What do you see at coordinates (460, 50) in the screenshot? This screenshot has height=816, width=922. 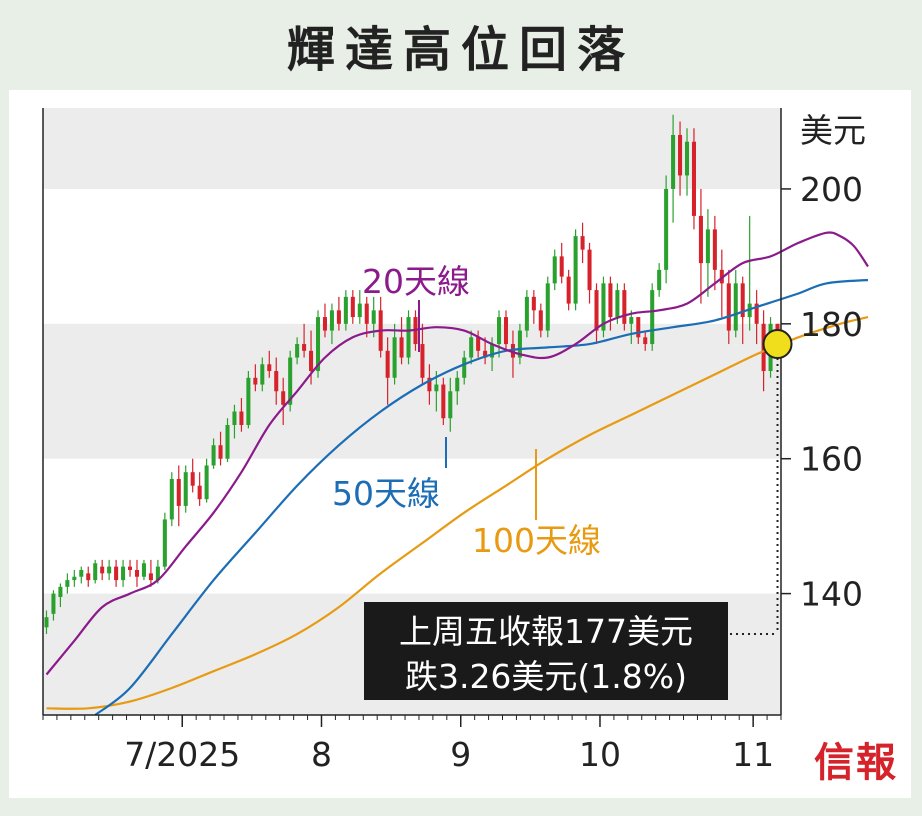 I see `chart-title: 輝達高位回落` at bounding box center [460, 50].